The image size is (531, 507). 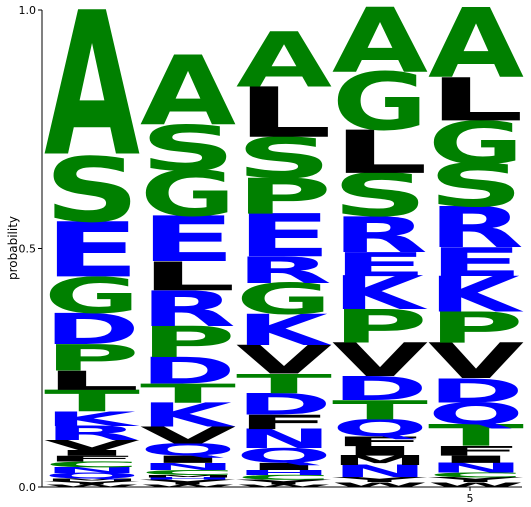 What do you see at coordinates (28, 10) in the screenshot?
I see `y-tick-label: 1.0` at bounding box center [28, 10].